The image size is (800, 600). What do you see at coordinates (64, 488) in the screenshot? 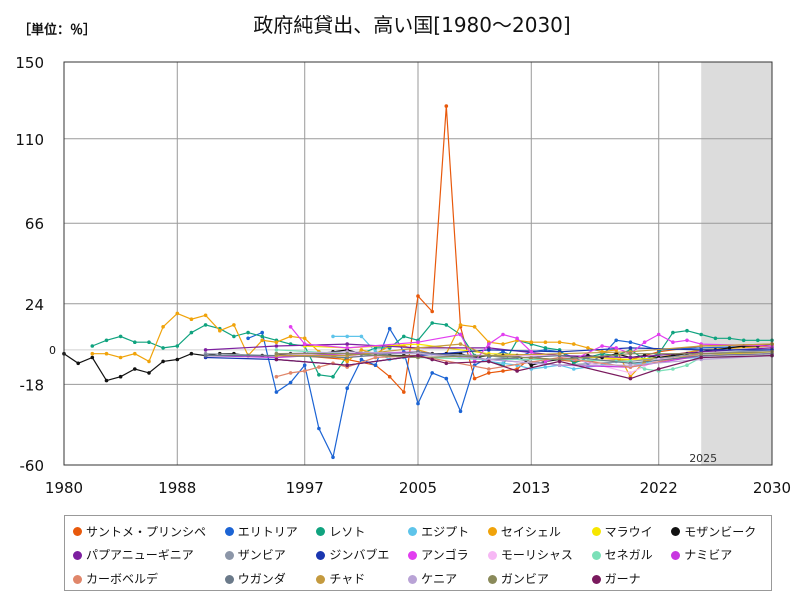
I see `x-tick-label: 1980` at bounding box center [64, 488].